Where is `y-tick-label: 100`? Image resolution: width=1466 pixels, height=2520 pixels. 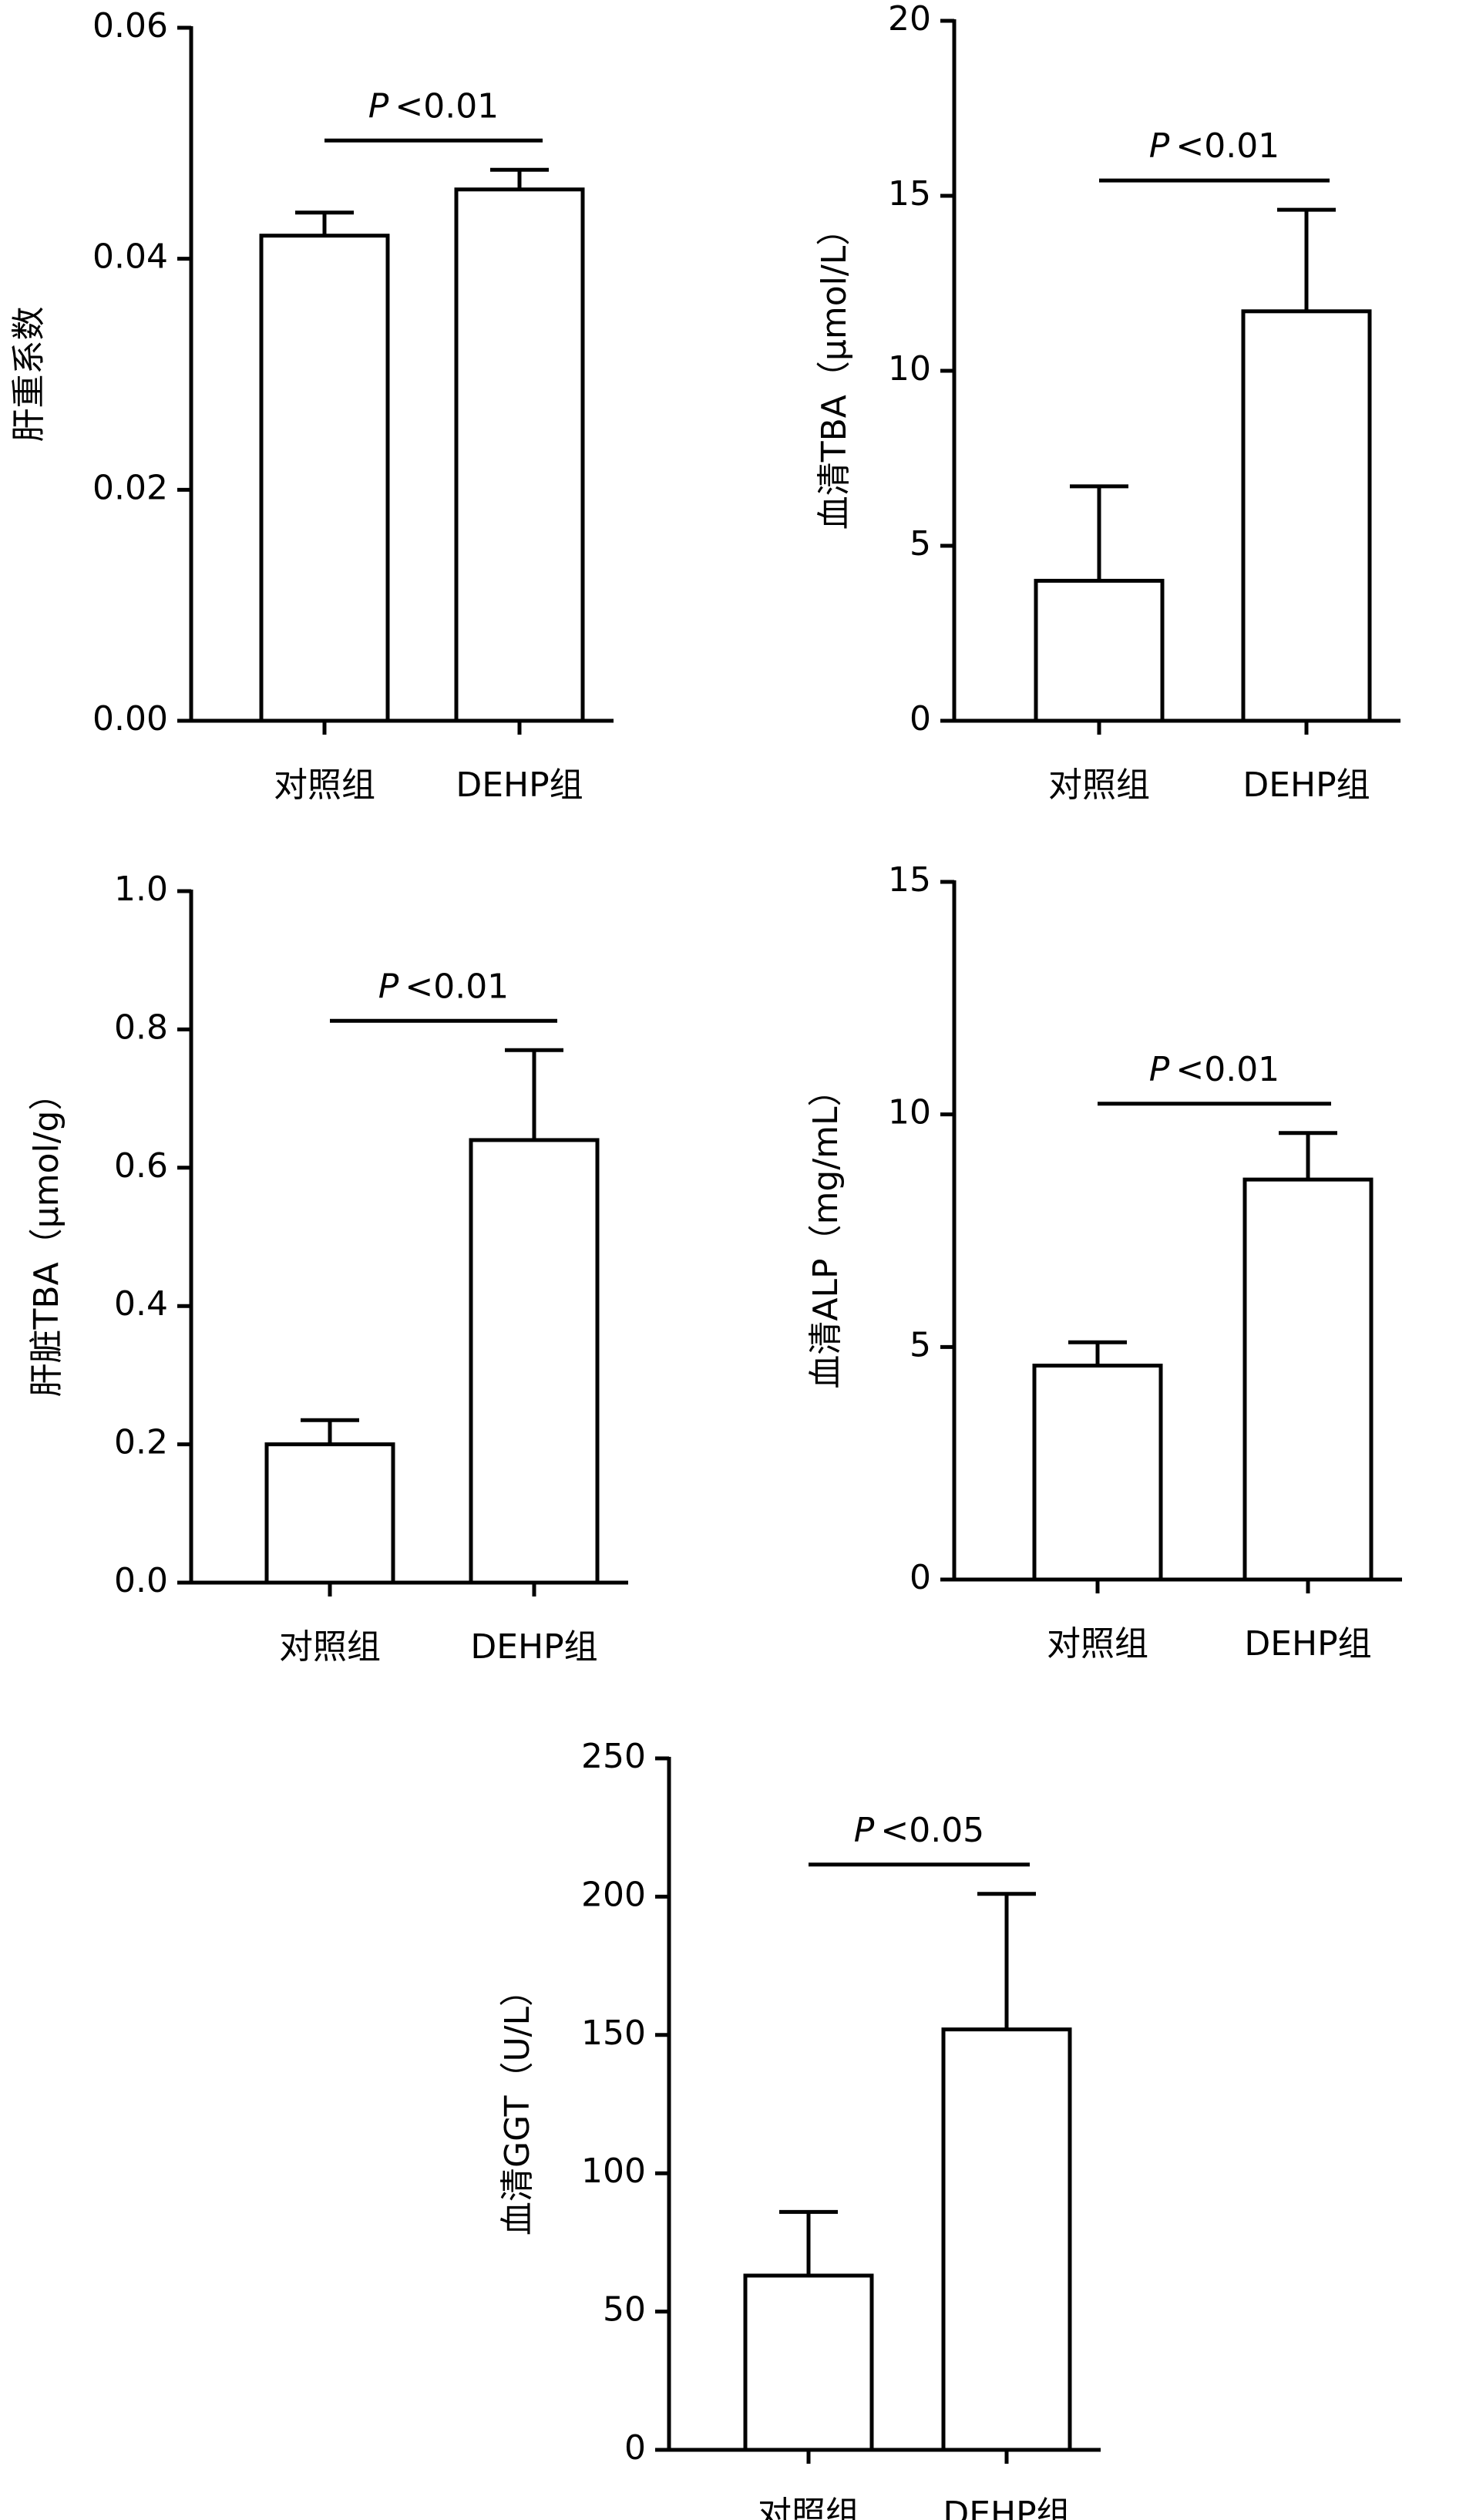
y-tick-label: 100 is located at coordinates (613, 2172).